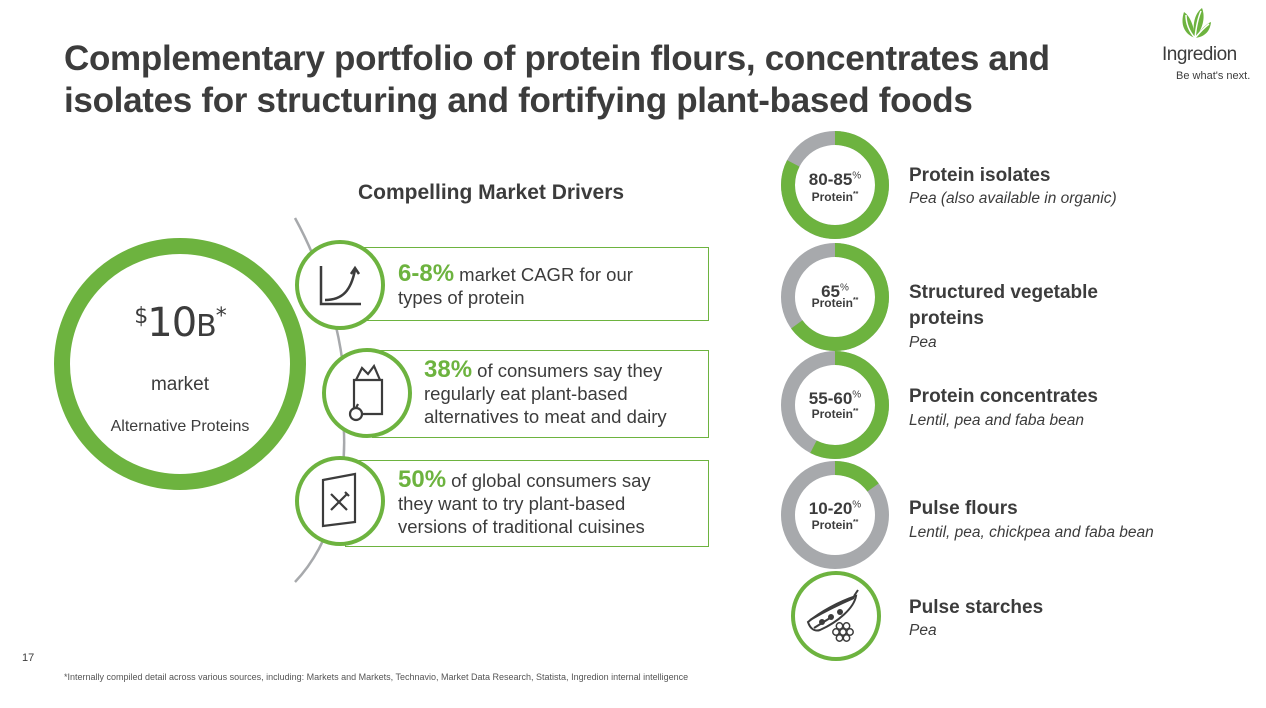 The height and width of the screenshot is (708, 1266). What do you see at coordinates (461, 297) in the screenshot?
I see `driver-line-1b: types of protein` at bounding box center [461, 297].